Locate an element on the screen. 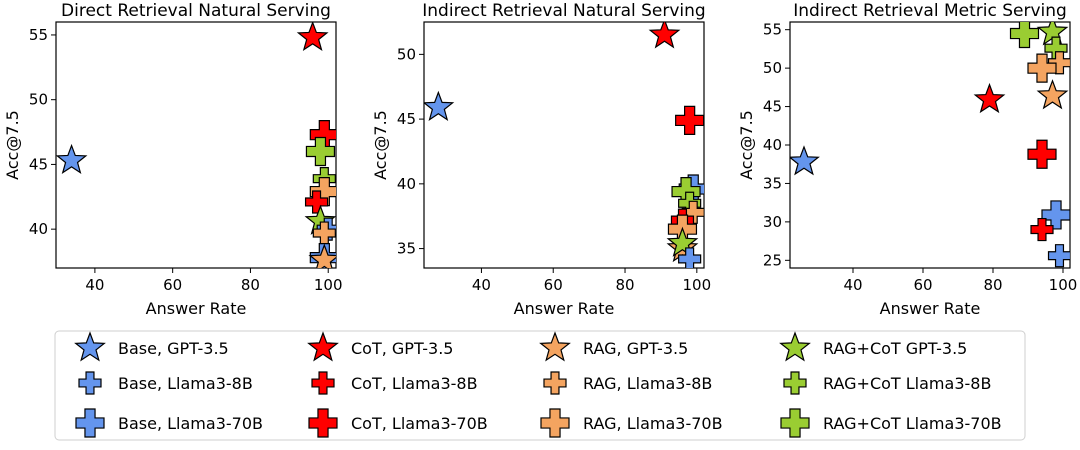 The image size is (1080, 450). legend-label: Base, Llama3-70B is located at coordinates (190, 423).